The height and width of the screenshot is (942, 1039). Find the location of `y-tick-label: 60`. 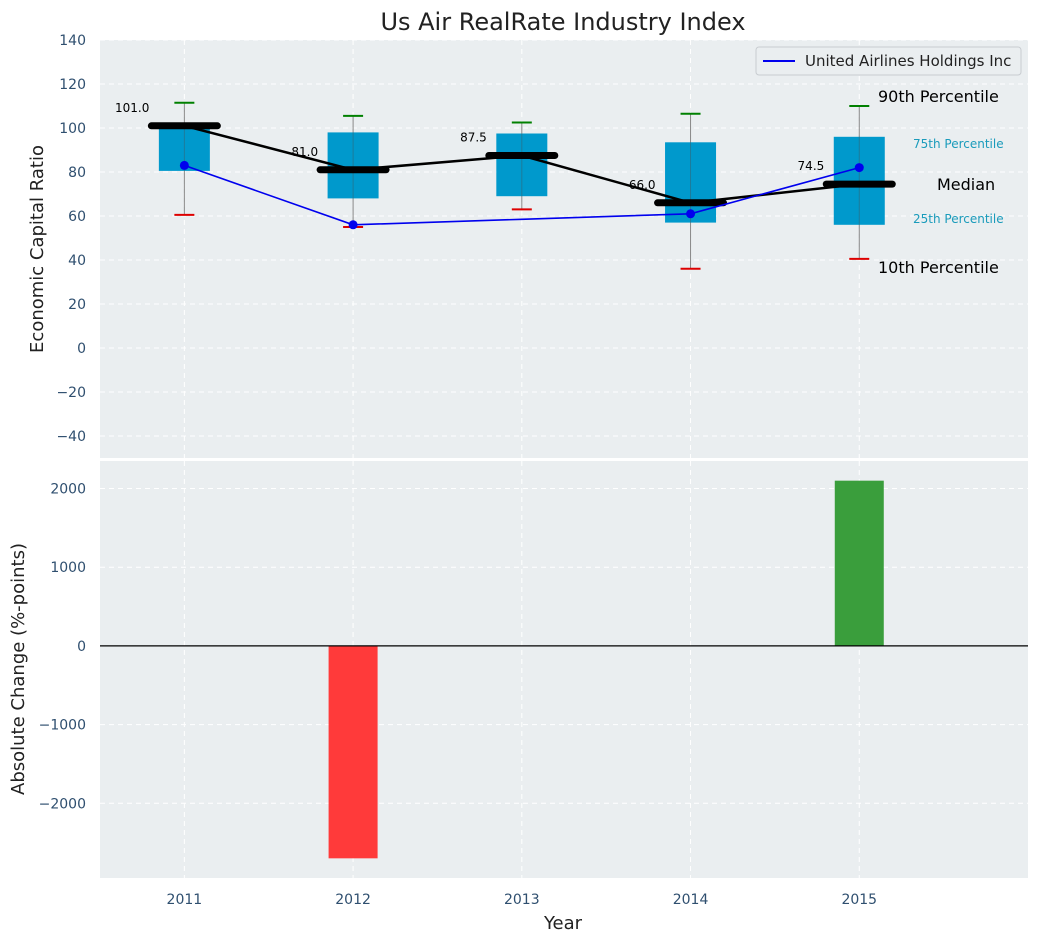

y-tick-label: 60 is located at coordinates (77, 217).